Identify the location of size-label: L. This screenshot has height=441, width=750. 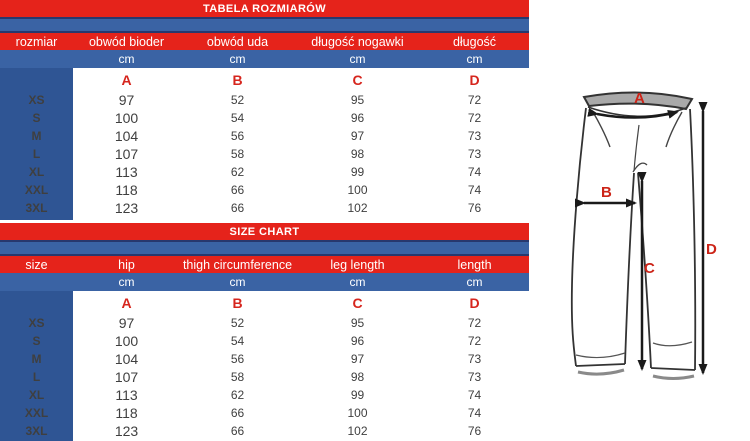
(36, 154).